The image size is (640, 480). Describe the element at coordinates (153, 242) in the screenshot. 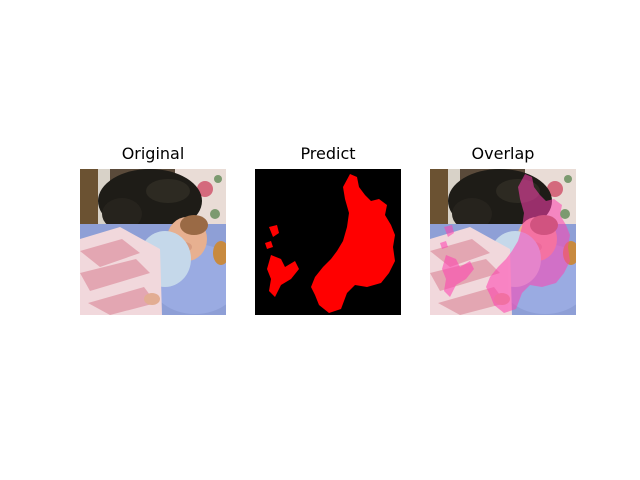

I see `original-photo` at that location.